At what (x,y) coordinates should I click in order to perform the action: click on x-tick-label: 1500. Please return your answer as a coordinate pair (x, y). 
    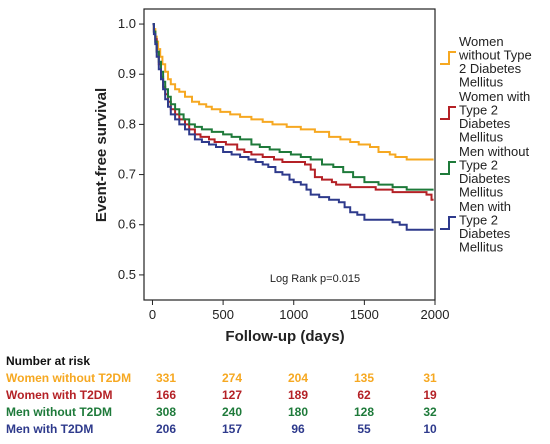
    Looking at the image, I should click on (364, 314).